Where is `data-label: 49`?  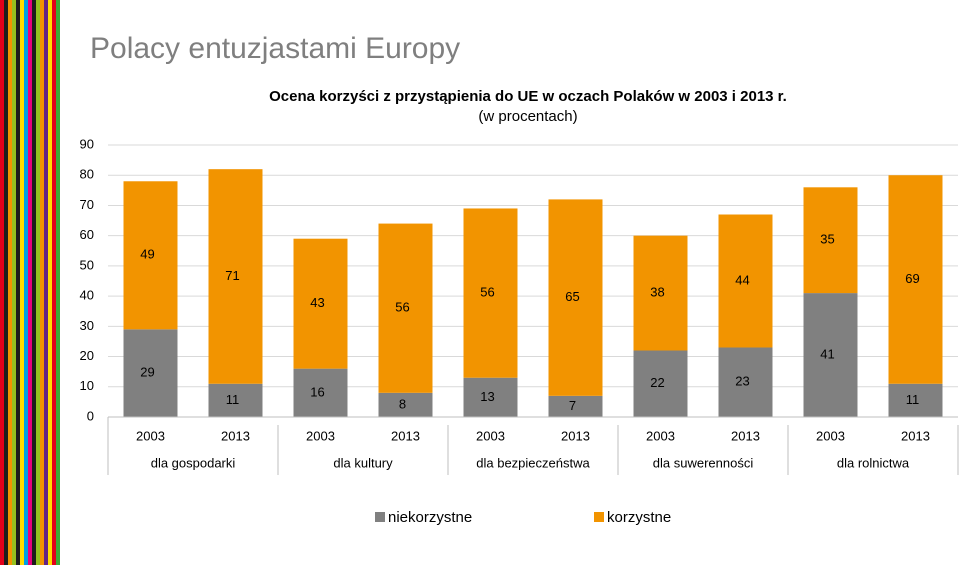 data-label: 49 is located at coordinates (147, 254).